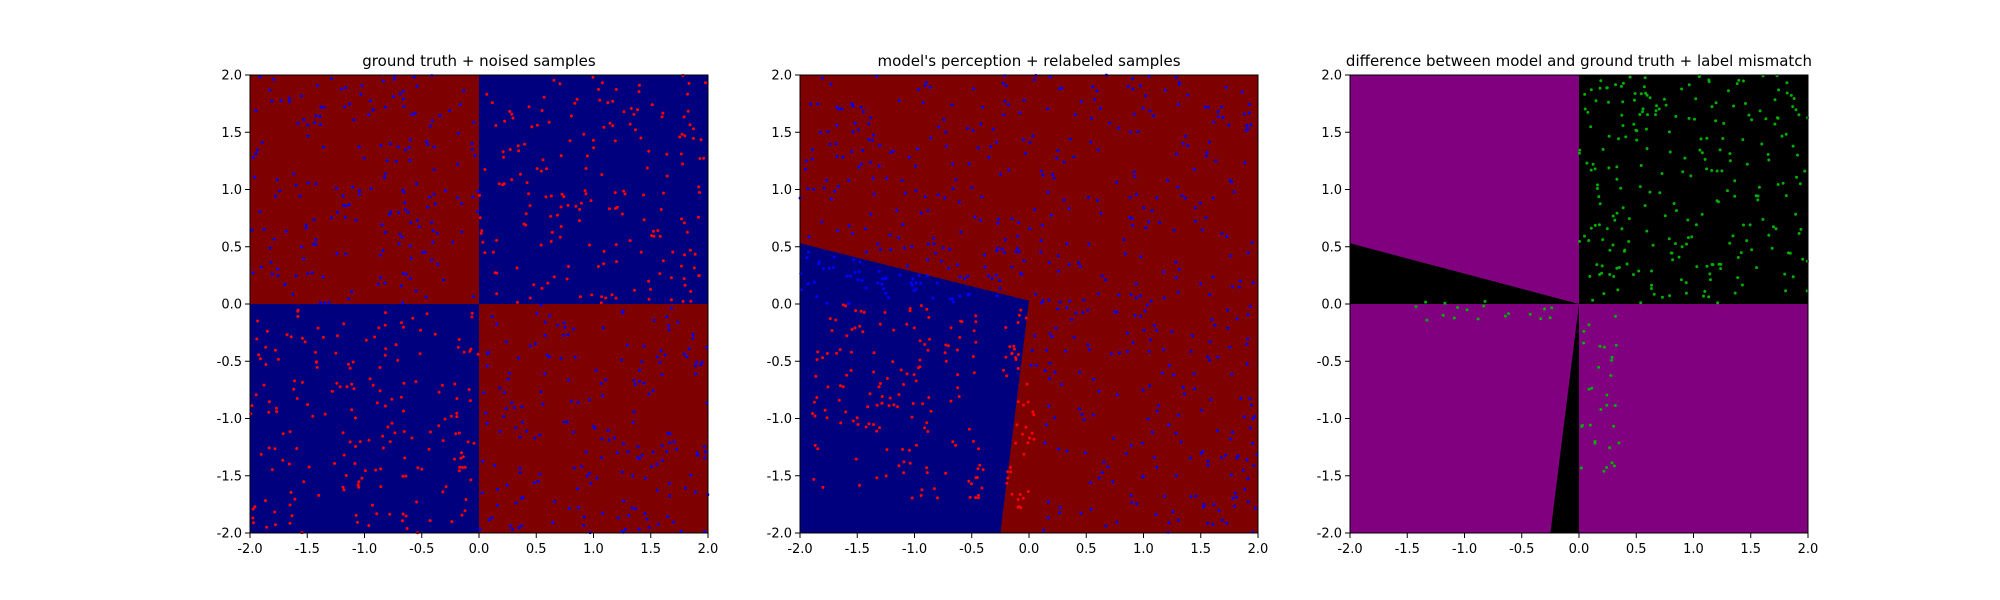 Image resolution: width=2000 pixels, height=600 pixels. Describe the element at coordinates (592, 189) in the screenshot. I see `sample-group` at that location.